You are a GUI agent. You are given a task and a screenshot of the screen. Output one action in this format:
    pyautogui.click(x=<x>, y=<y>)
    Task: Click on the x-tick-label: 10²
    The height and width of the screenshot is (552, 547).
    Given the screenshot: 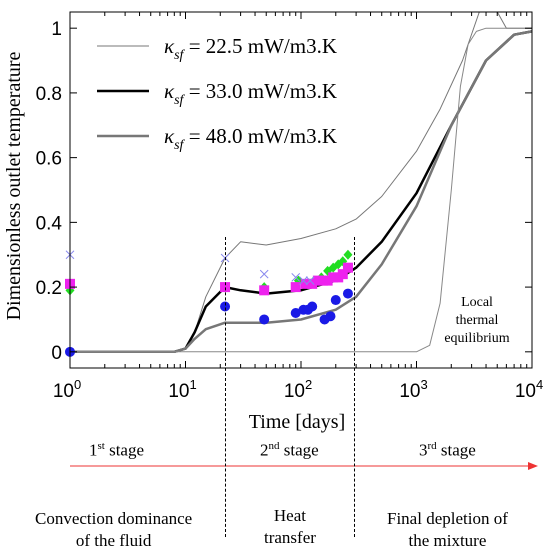 What is the action you would take?
    pyautogui.click(x=298, y=389)
    